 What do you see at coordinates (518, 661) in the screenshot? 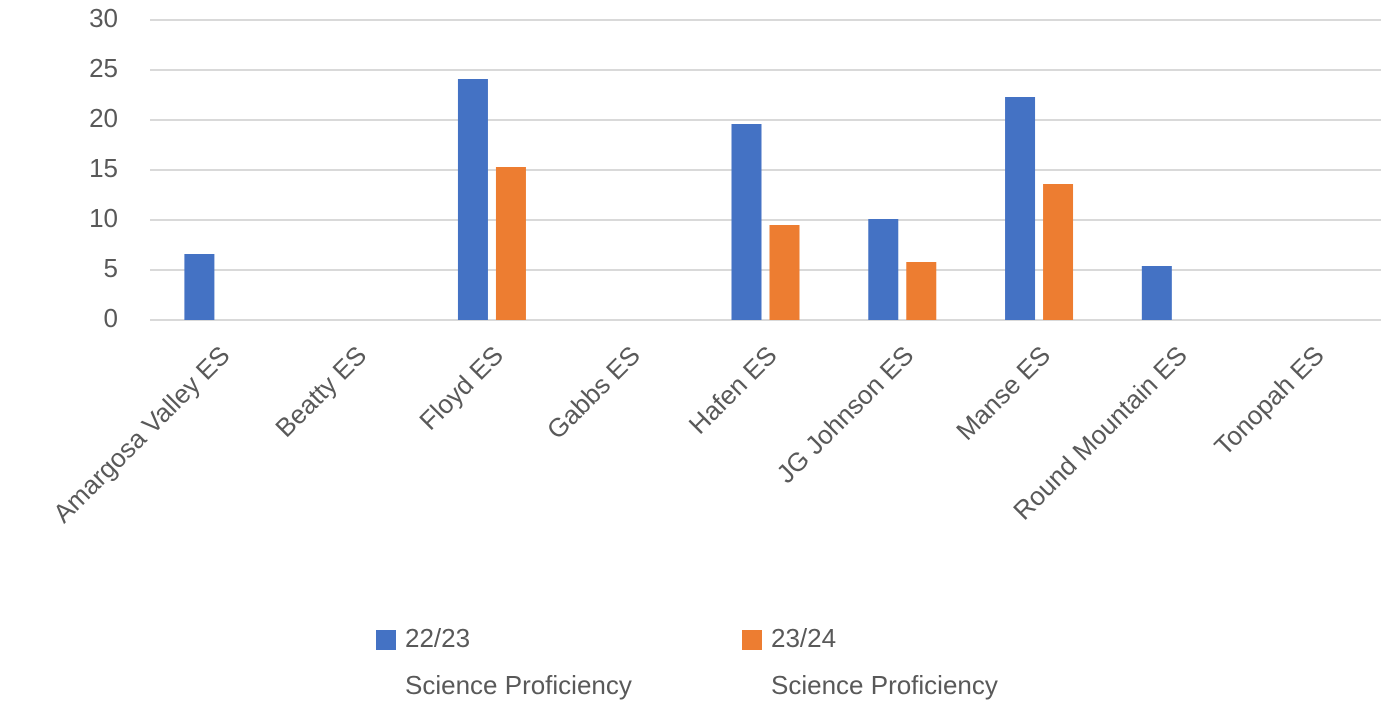
I see `legend-label: 22/23 Science Proficiency` at bounding box center [518, 661].